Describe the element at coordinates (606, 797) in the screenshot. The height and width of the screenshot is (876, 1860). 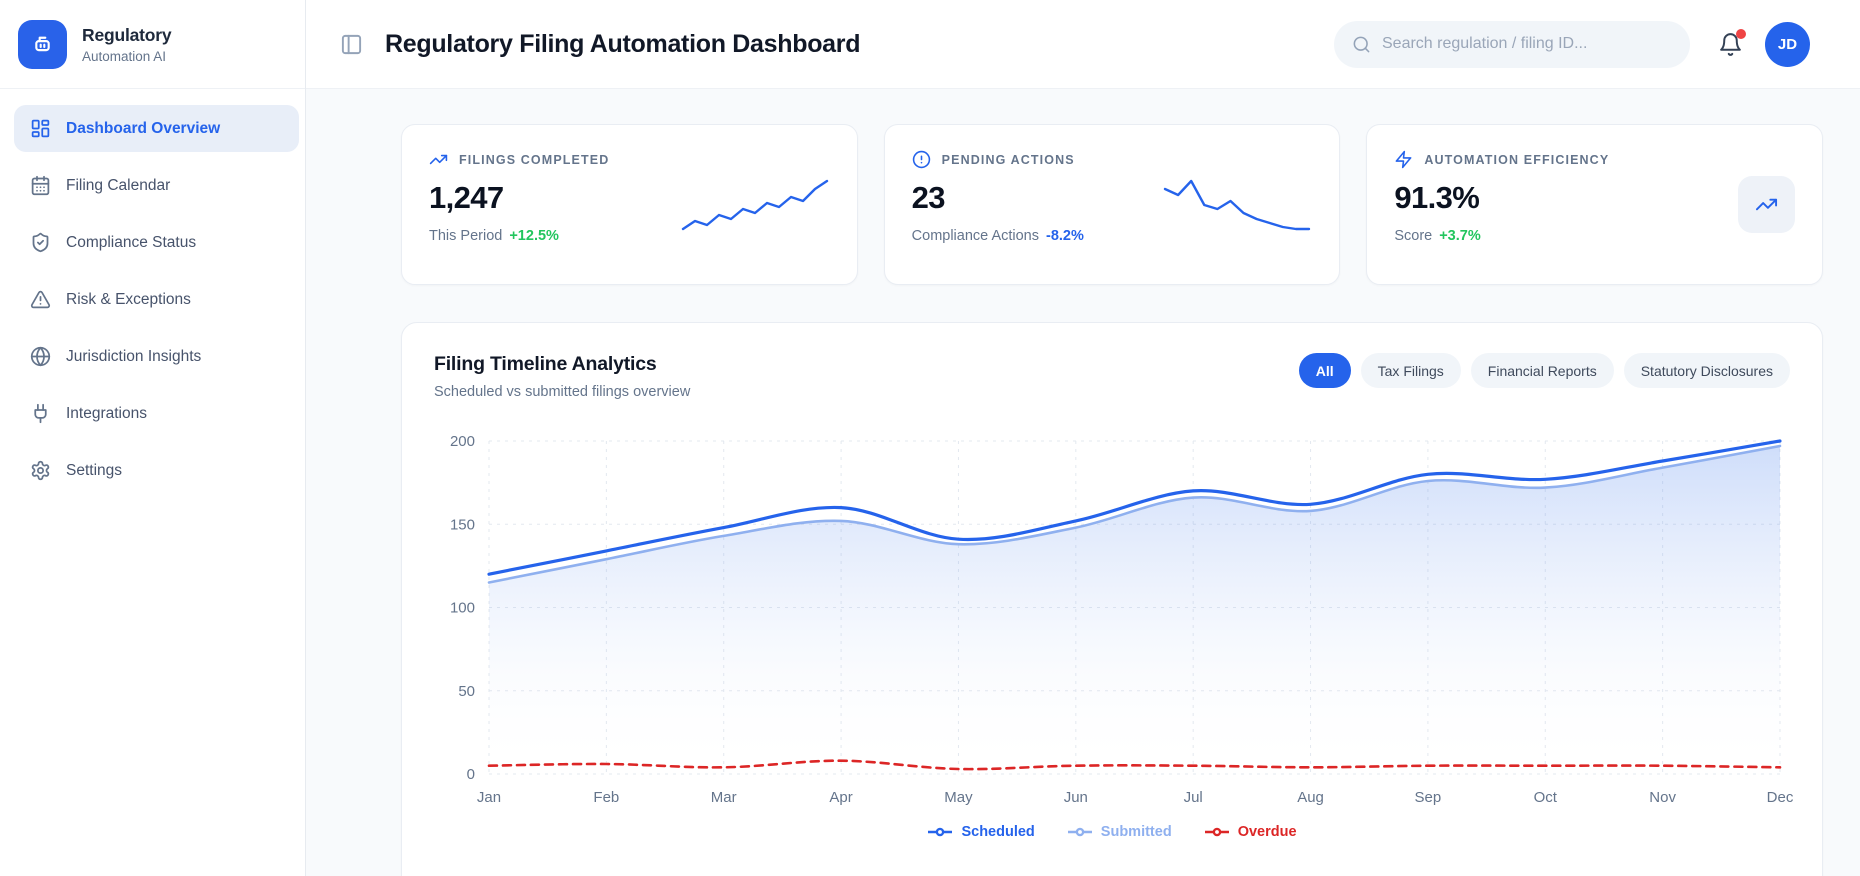
I see `svg-text: Feb` at that location.